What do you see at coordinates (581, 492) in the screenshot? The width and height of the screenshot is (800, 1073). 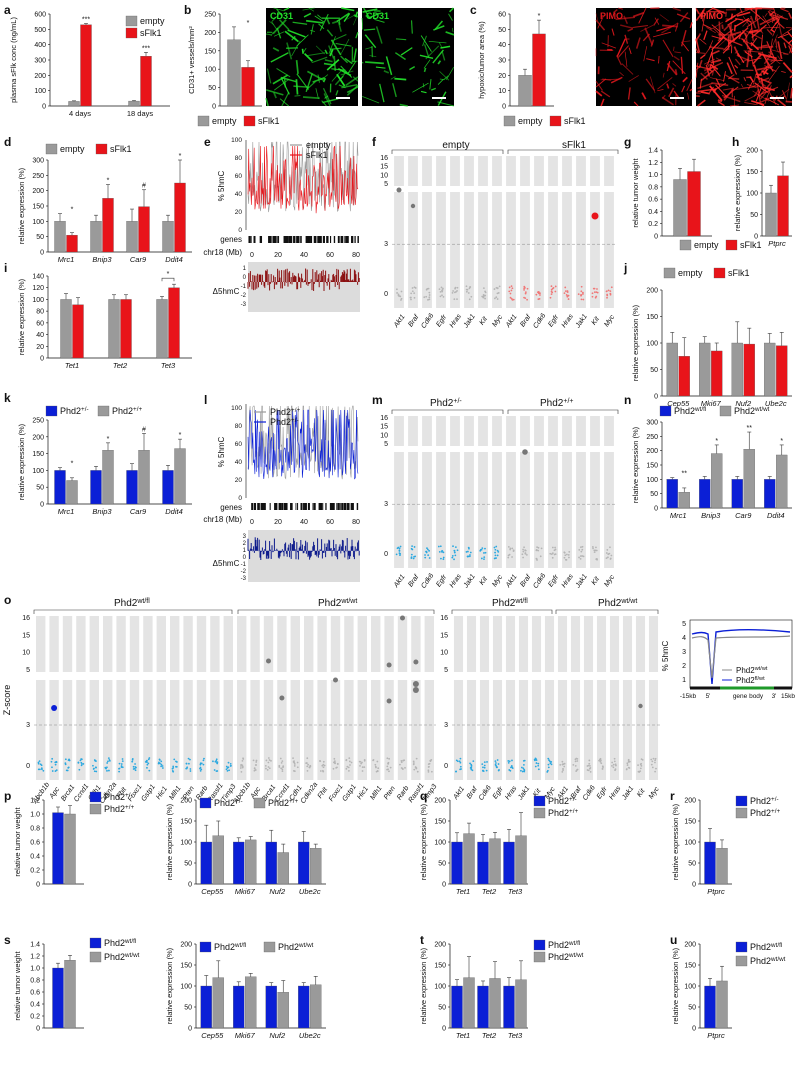 I see `panel-m-column-band` at bounding box center [581, 492].